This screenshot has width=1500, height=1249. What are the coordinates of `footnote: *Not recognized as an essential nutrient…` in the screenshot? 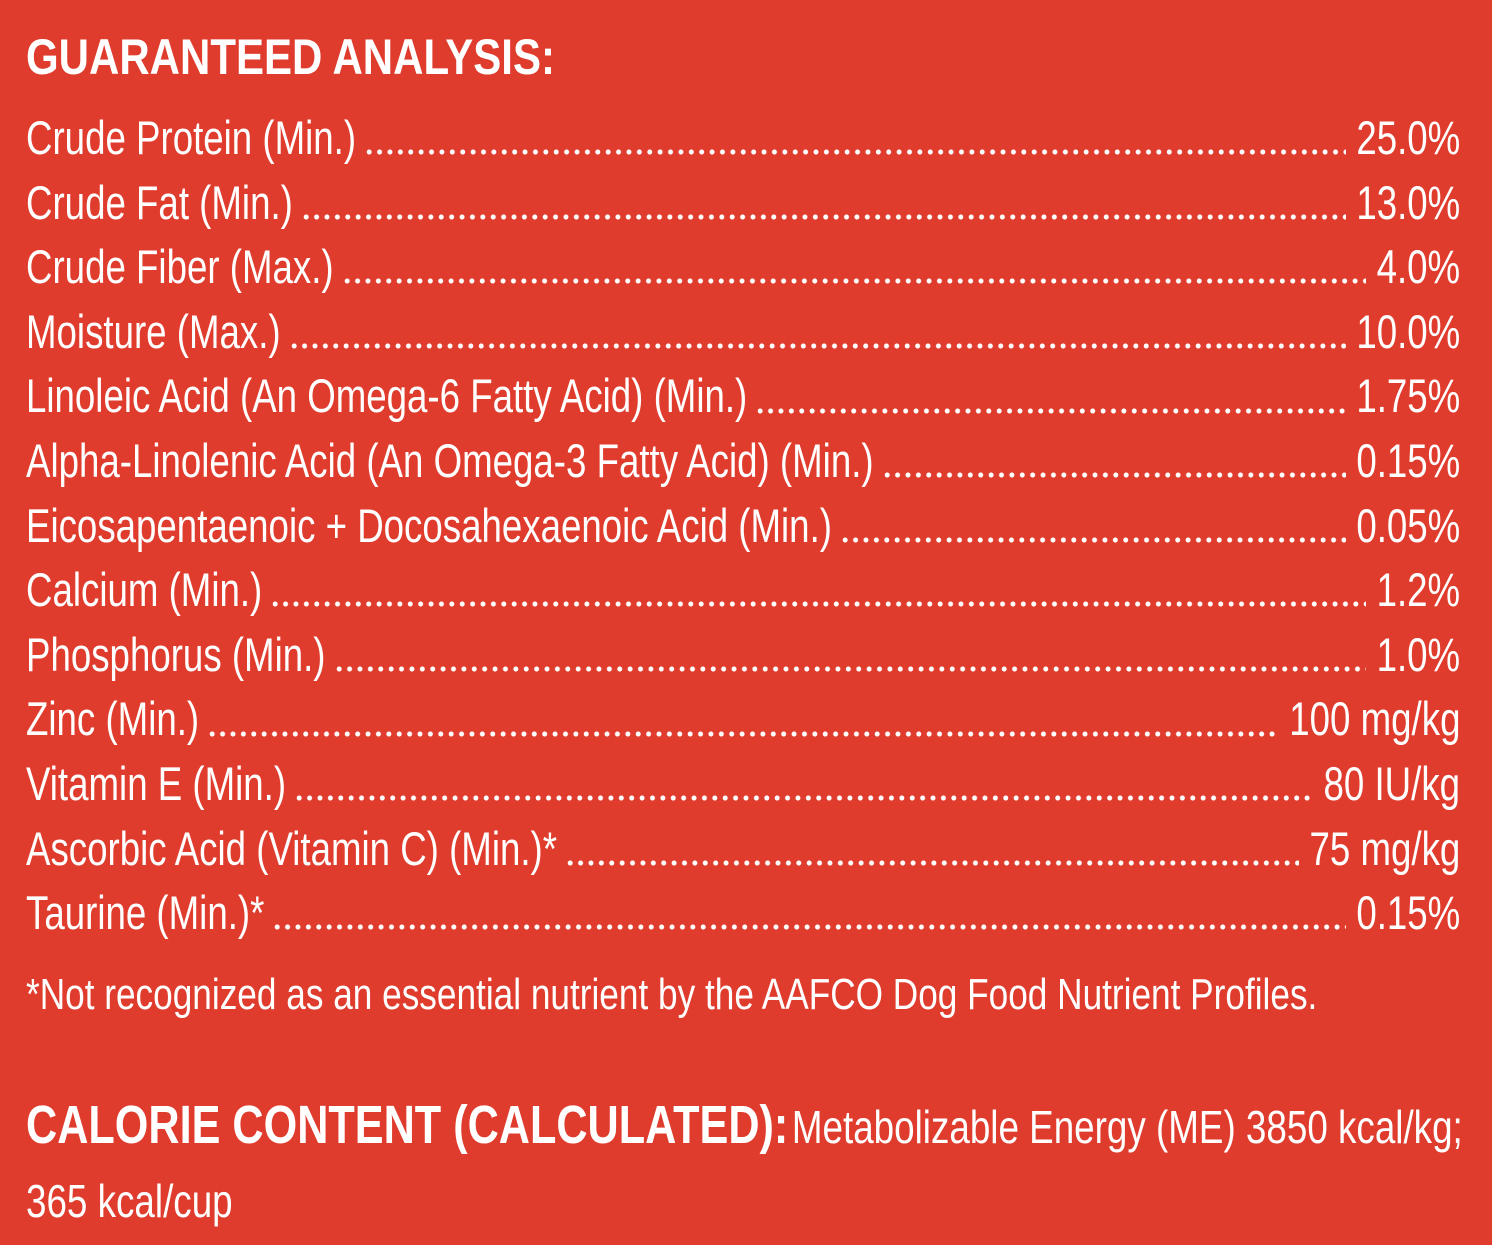 It's located at (672, 994).